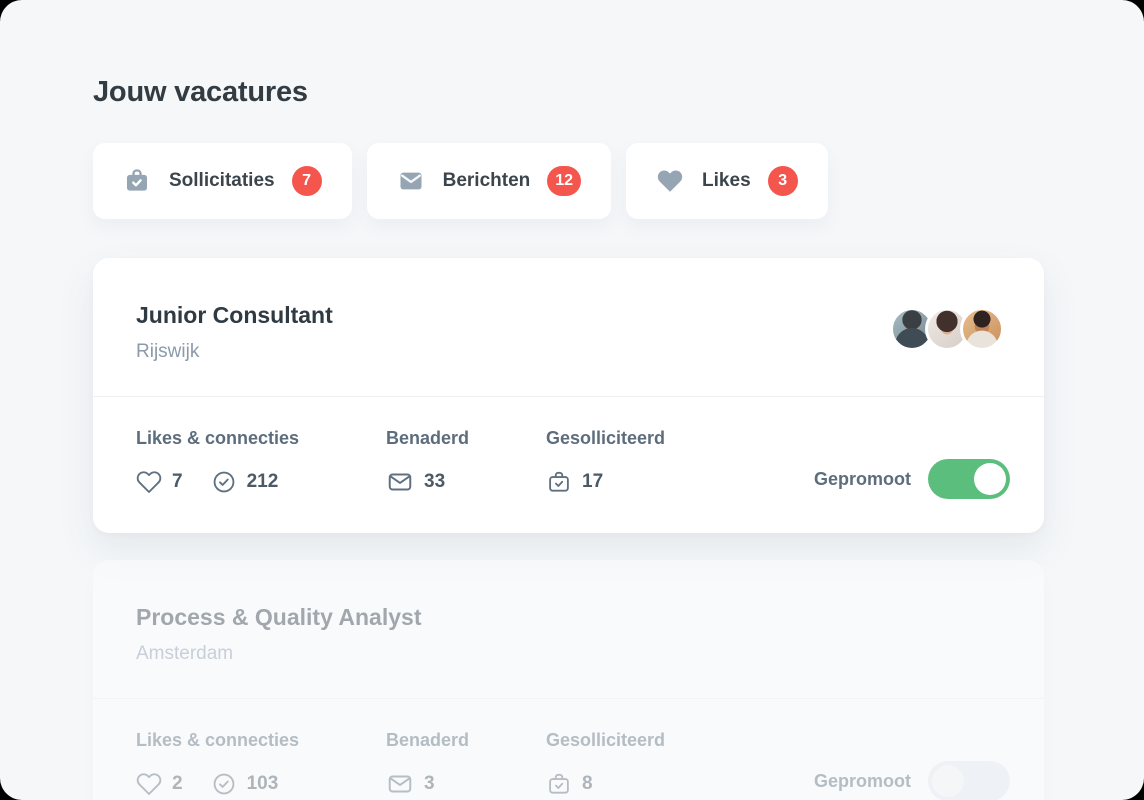  What do you see at coordinates (234, 315) in the screenshot?
I see `vacancy-title: Junior Consultant` at bounding box center [234, 315].